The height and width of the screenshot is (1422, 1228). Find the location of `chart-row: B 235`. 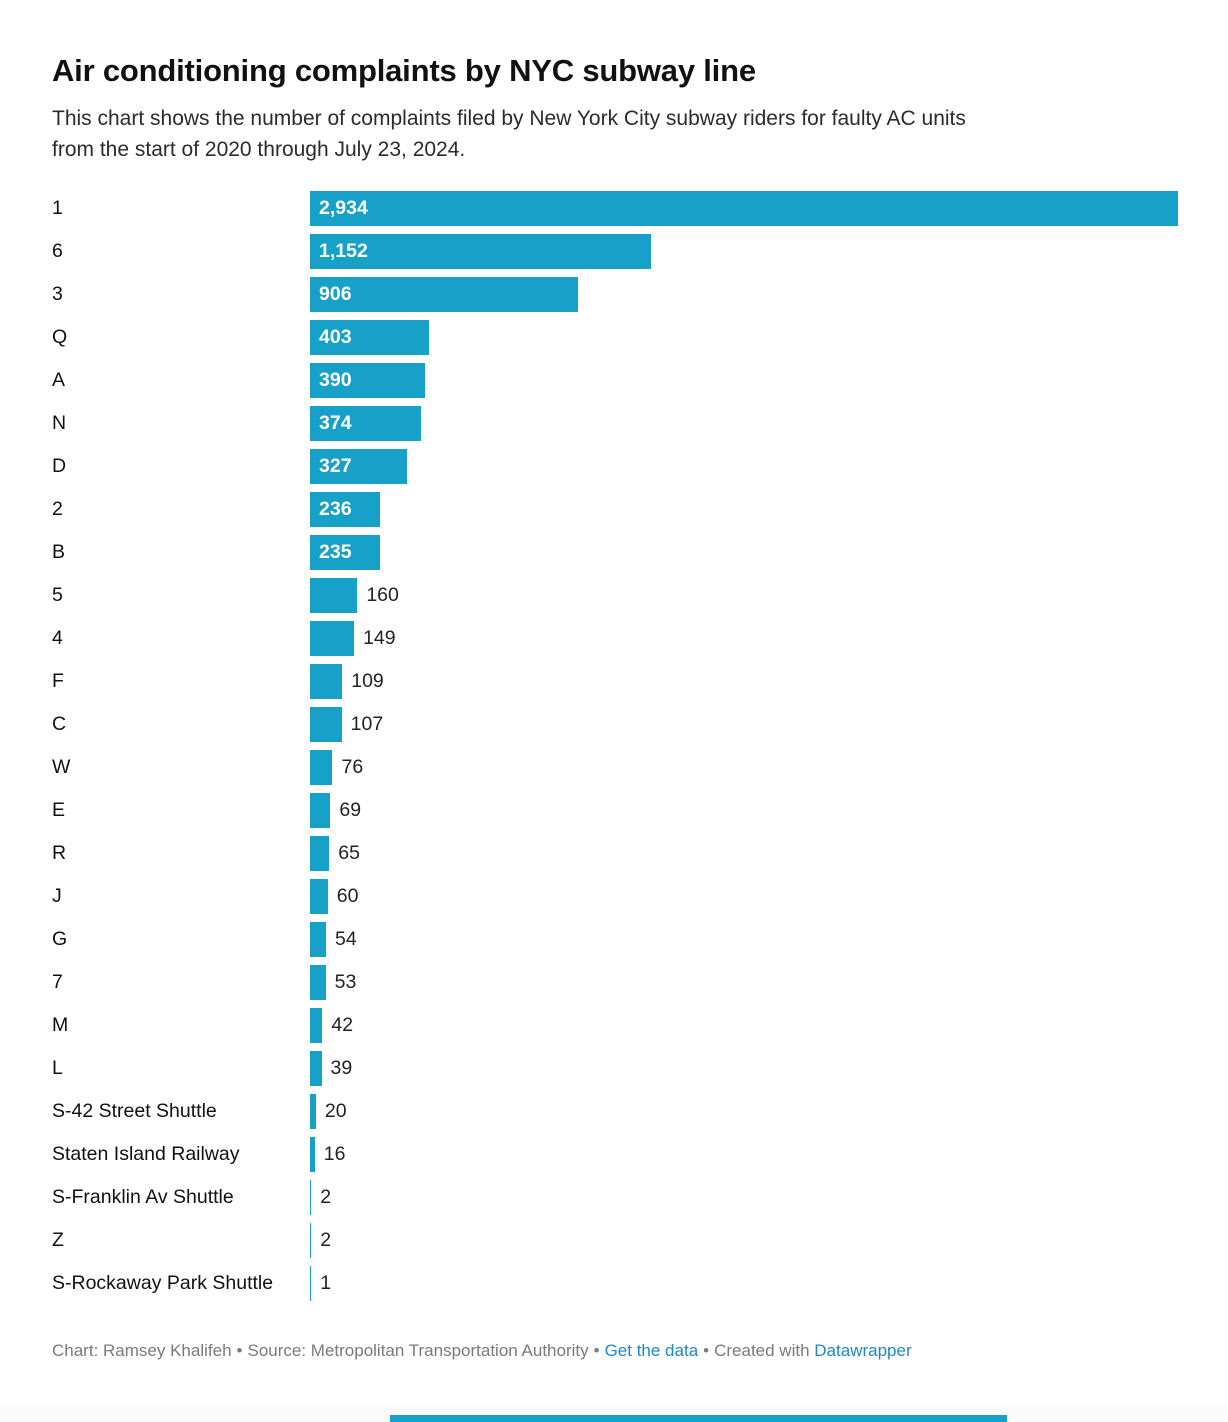

chart-row: B 235 is located at coordinates (615, 552).